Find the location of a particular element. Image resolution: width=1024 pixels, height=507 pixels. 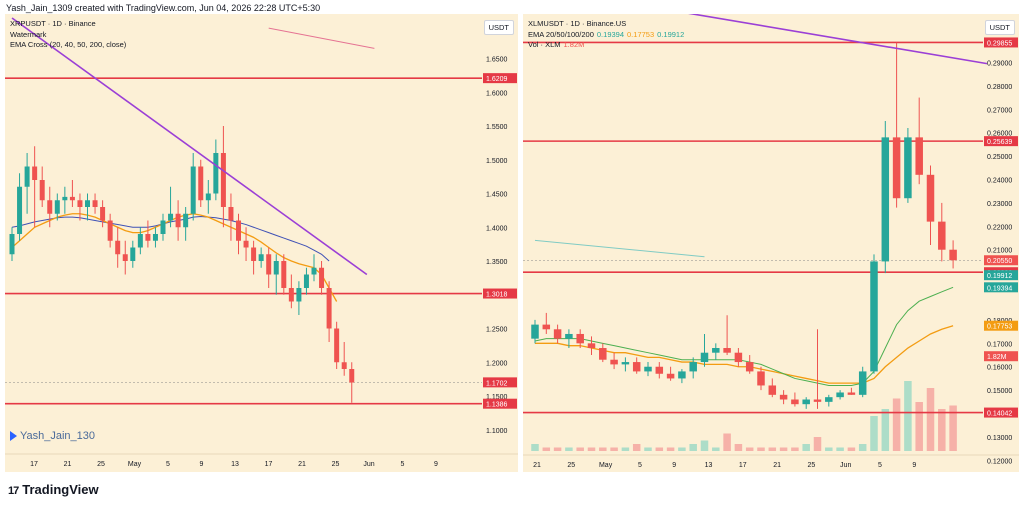

y-tick-label: 0.22000 is located at coordinates (999, 227).